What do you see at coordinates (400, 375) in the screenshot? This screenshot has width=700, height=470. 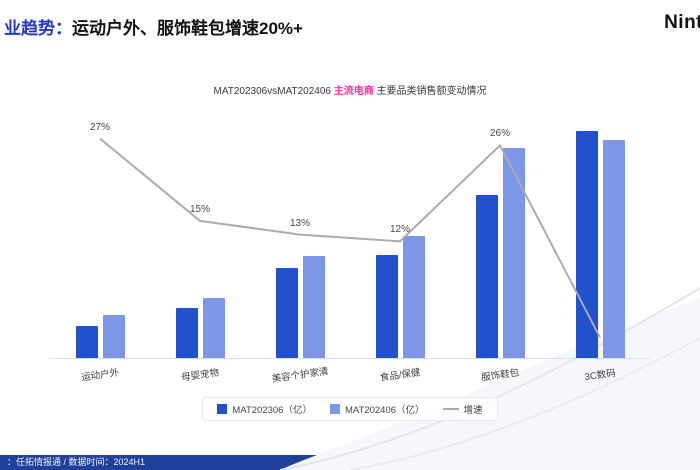 I see `category-label: 食品/保健` at bounding box center [400, 375].